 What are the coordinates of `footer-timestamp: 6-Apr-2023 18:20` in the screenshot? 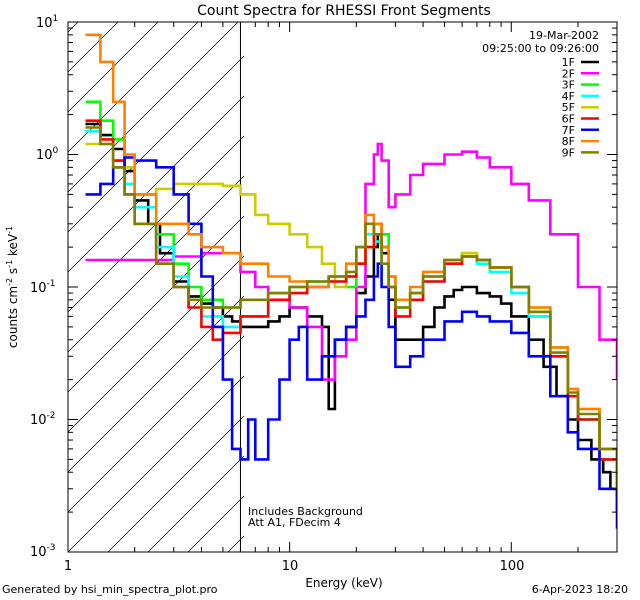 It's located at (579, 589).